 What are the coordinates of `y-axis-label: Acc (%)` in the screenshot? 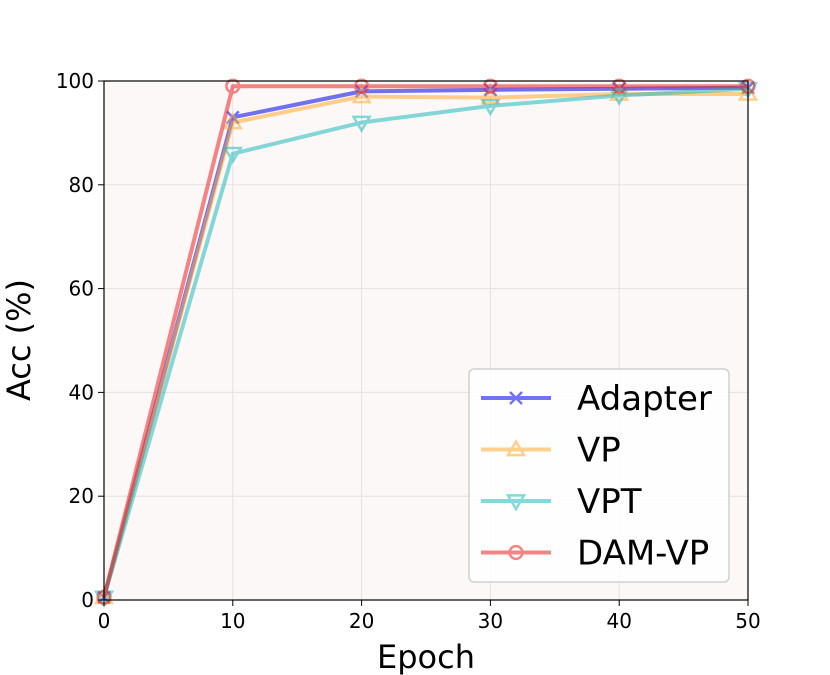 It's located at (19, 340).